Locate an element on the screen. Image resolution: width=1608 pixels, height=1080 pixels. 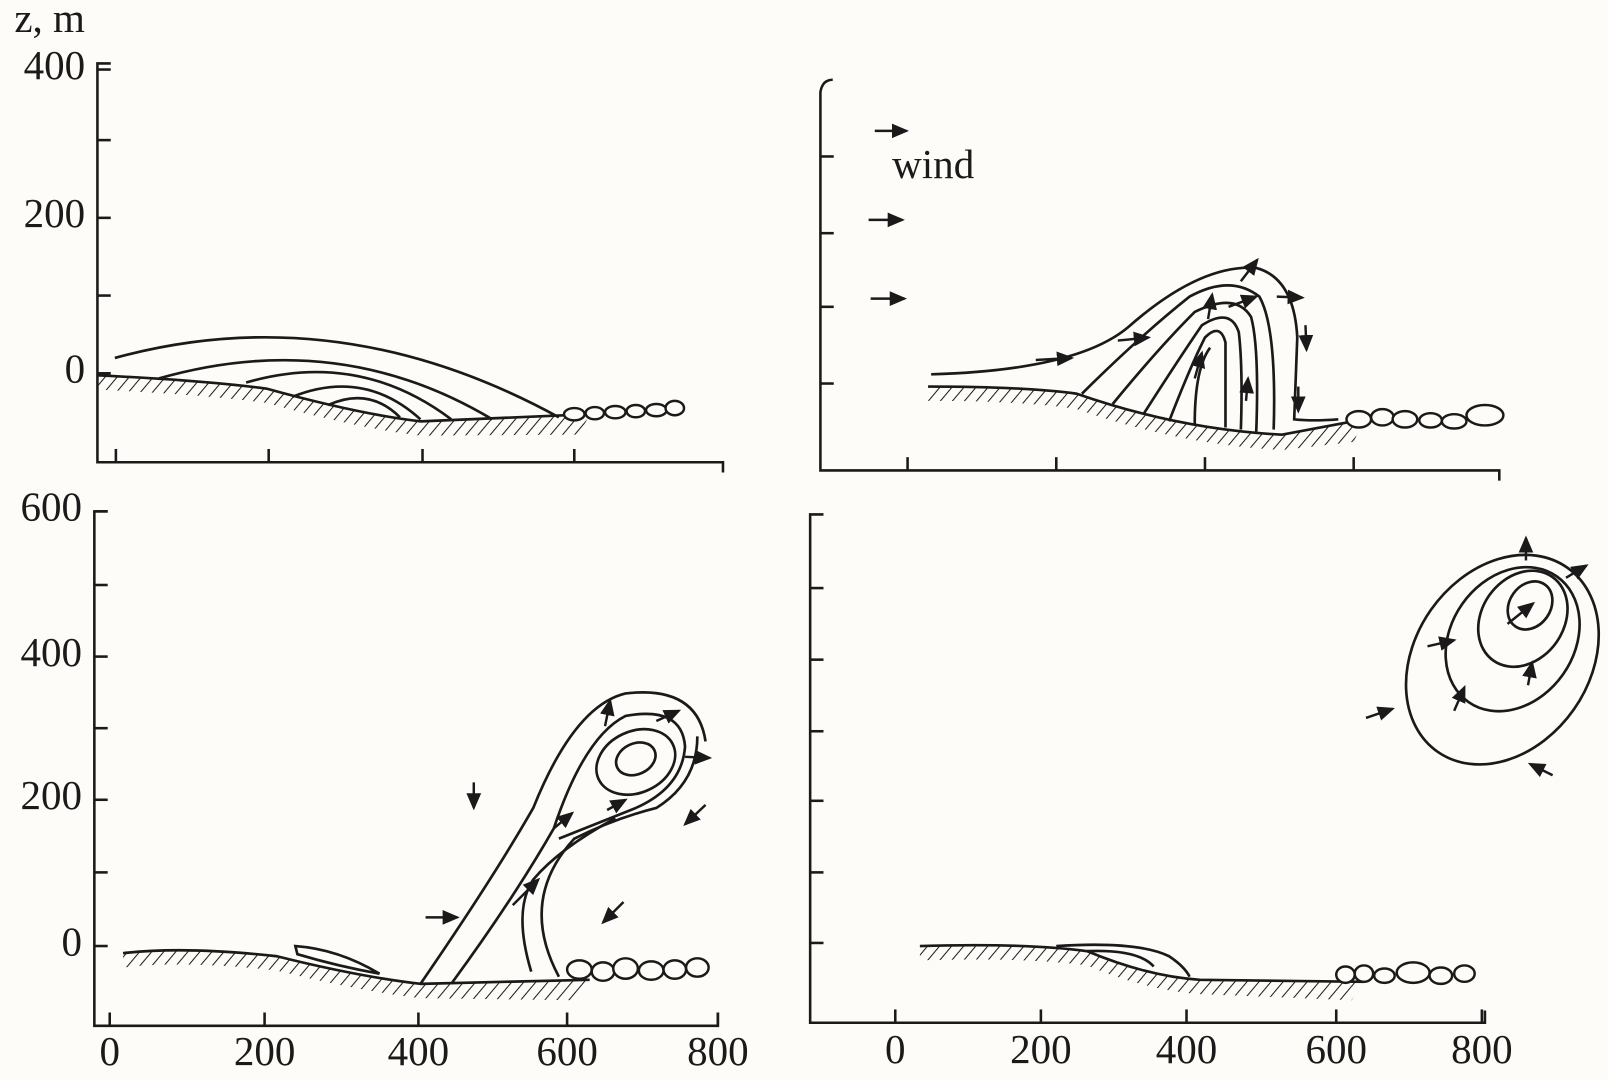
y-tick-label: 600 is located at coordinates (52, 507).